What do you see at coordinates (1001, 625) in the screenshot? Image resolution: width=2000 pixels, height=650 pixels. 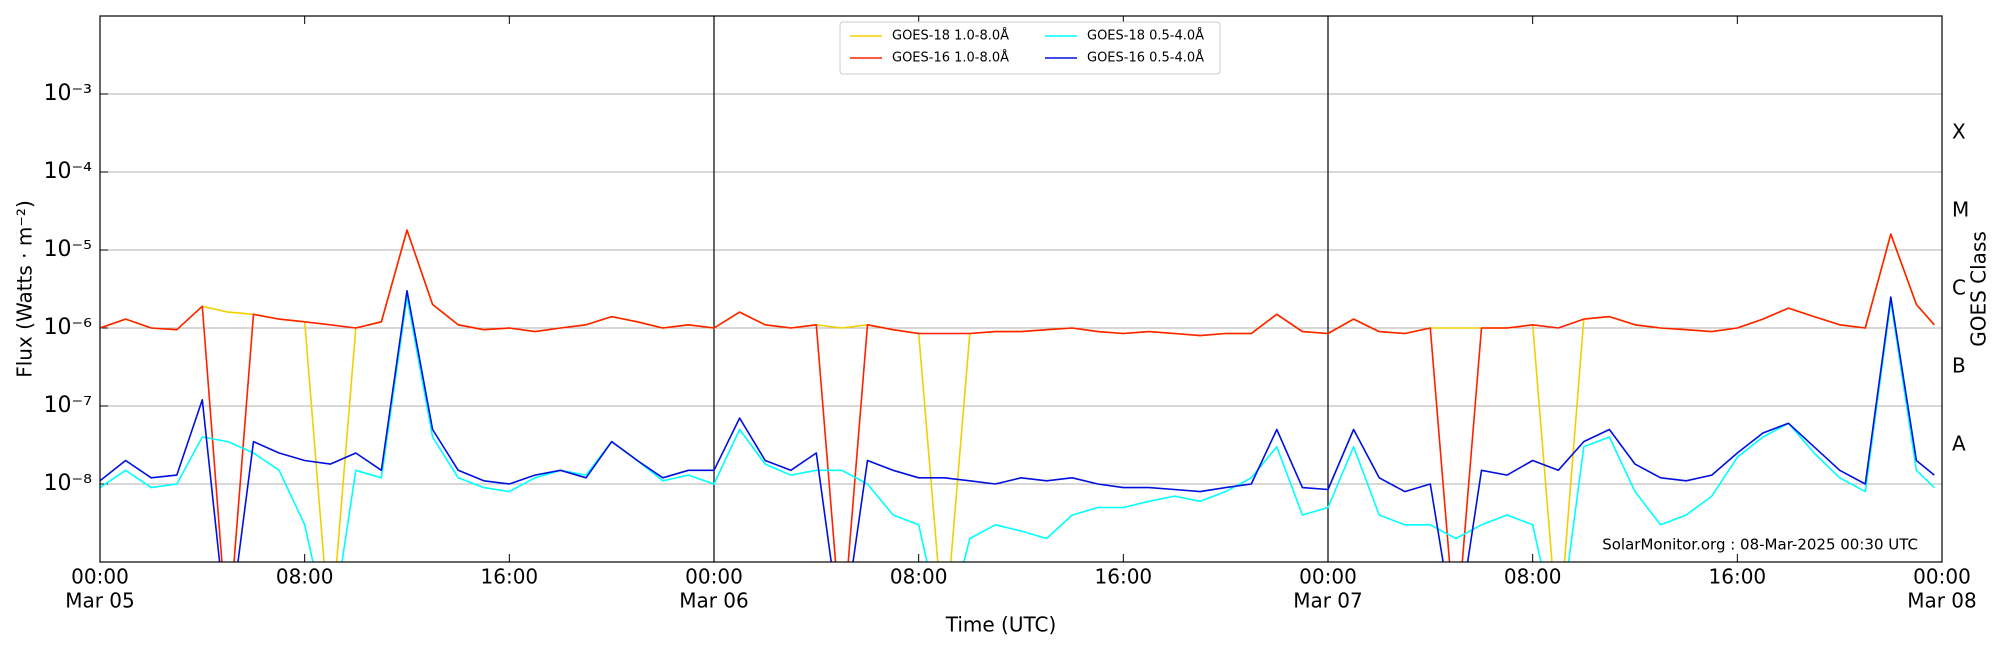 I see `x-axis-label: Time (UTC)` at bounding box center [1001, 625].